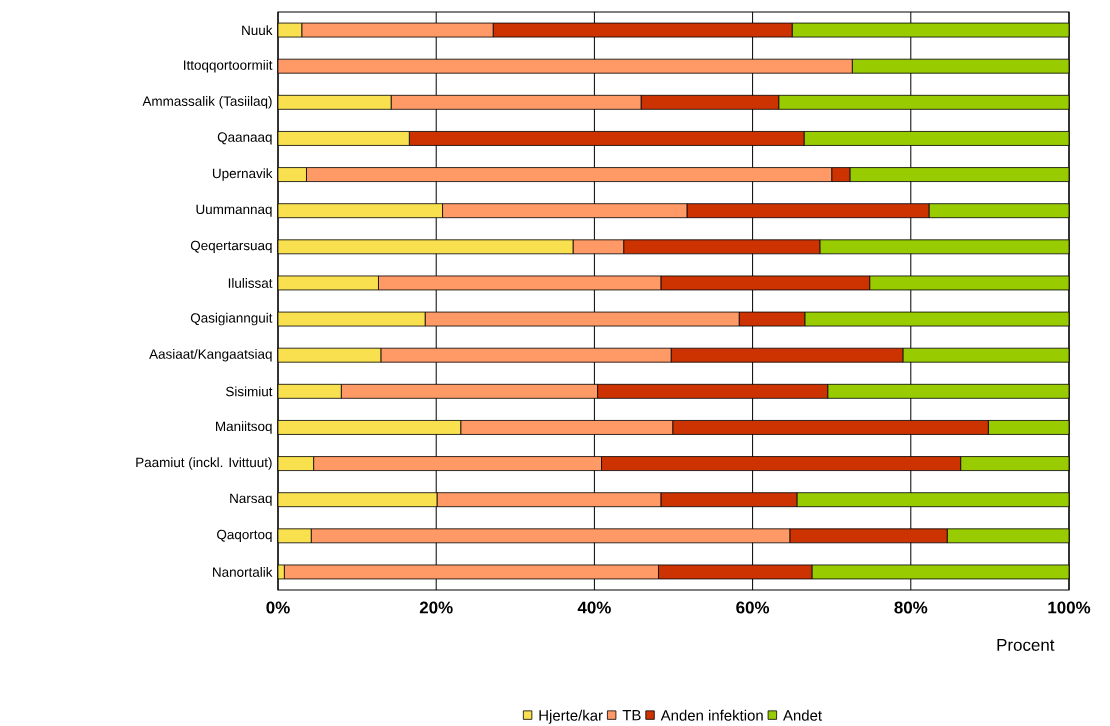  What do you see at coordinates (231, 319) in the screenshot?
I see `y-tick-label: Qasigiannguit` at bounding box center [231, 319].